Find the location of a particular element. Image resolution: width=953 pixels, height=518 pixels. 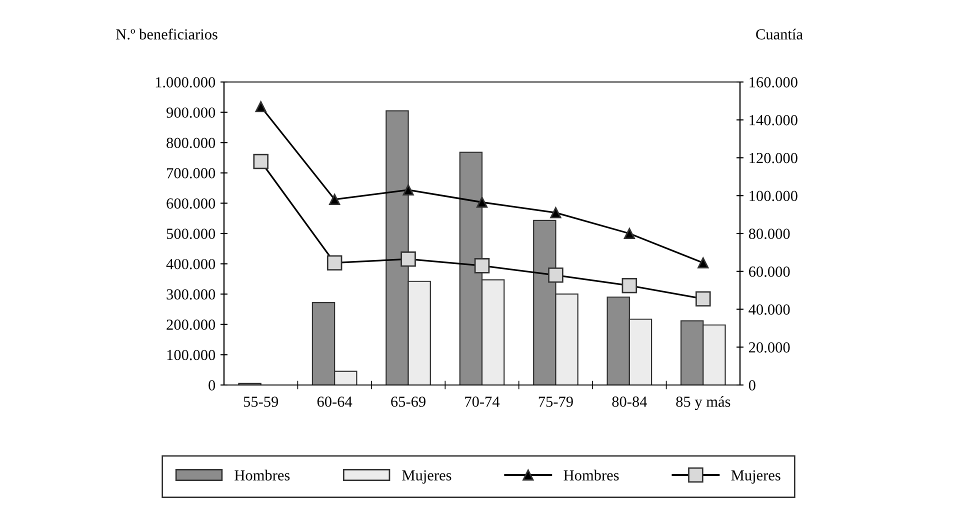

y-tick-label: 300.000 is located at coordinates (191, 294).